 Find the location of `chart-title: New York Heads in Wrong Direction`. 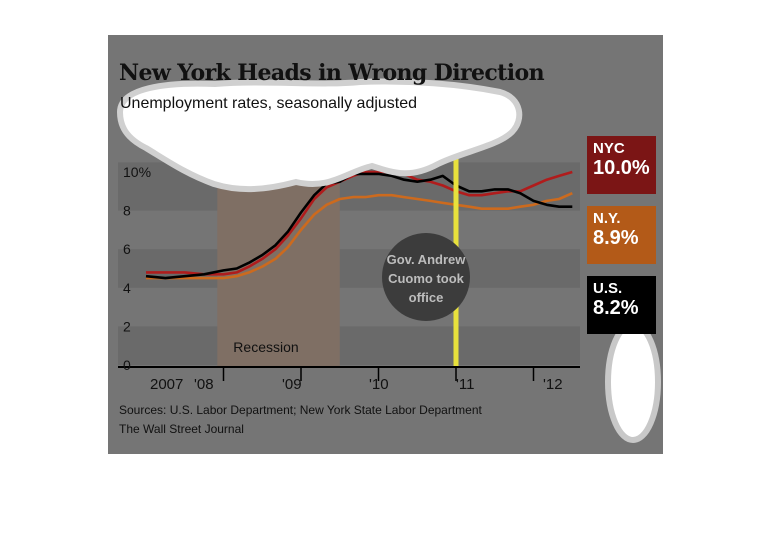

chart-title: New York Heads in Wrong Direction is located at coordinates (332, 73).